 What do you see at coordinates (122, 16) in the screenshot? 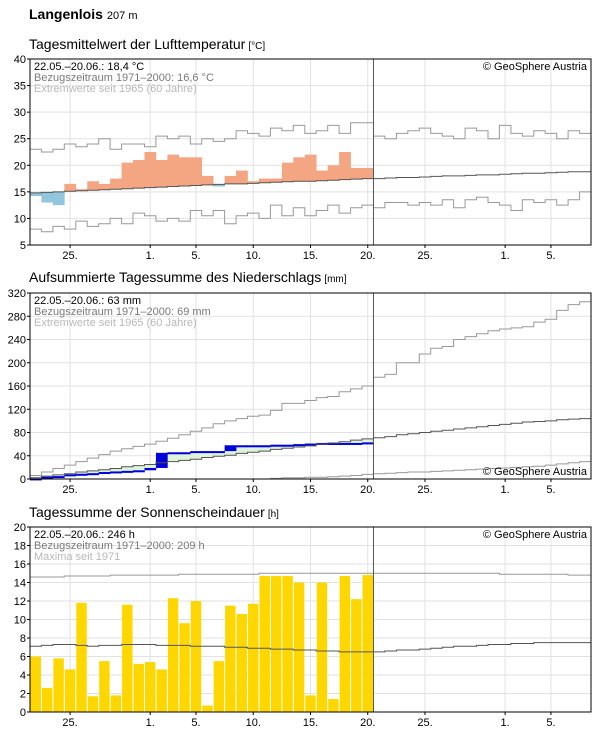
I see `station-elevation: 207 m` at bounding box center [122, 16].